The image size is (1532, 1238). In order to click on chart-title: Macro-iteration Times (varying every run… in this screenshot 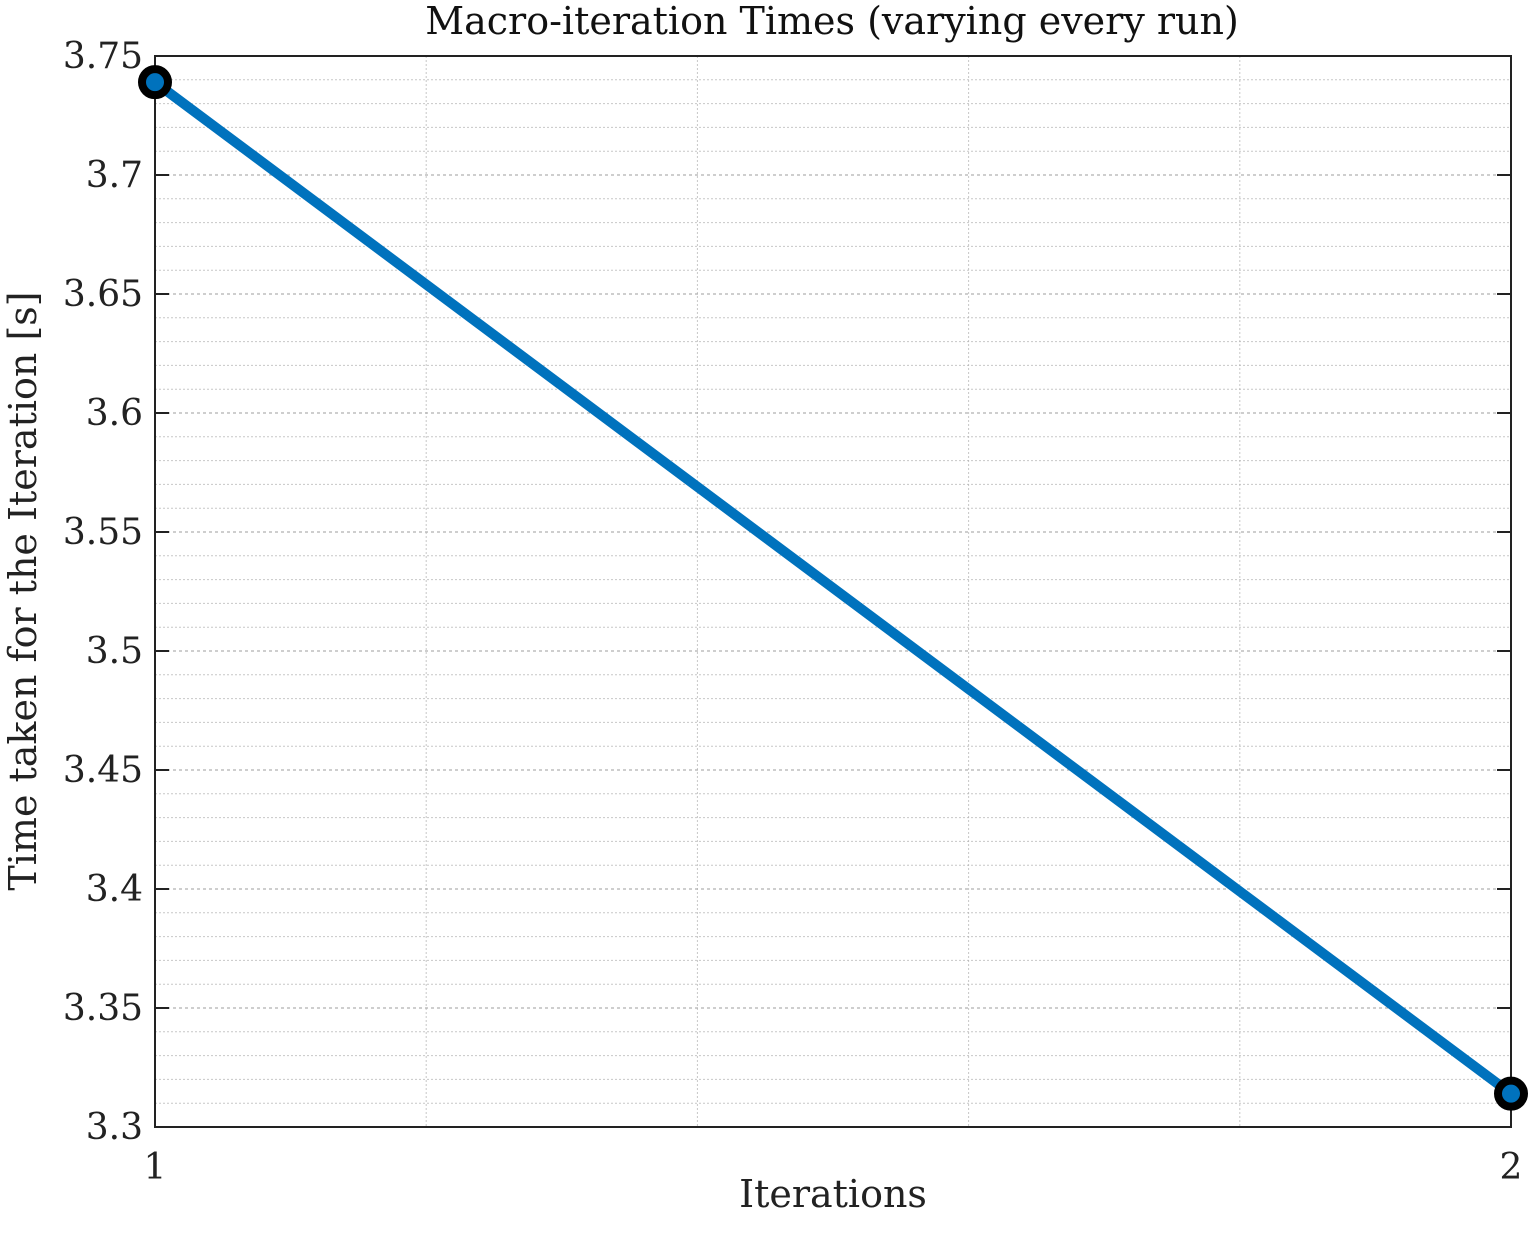, I will do `click(832, 21)`.